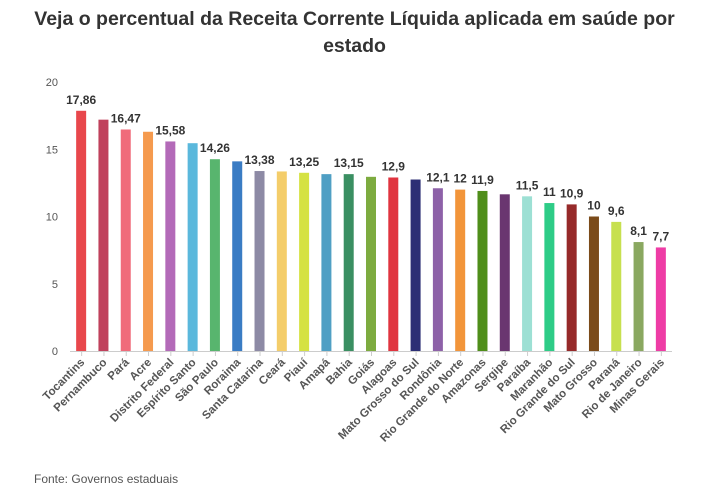 This screenshot has height=497, width=709. Describe the element at coordinates (638, 231) in the screenshot. I see `data-label: 8,1` at that location.